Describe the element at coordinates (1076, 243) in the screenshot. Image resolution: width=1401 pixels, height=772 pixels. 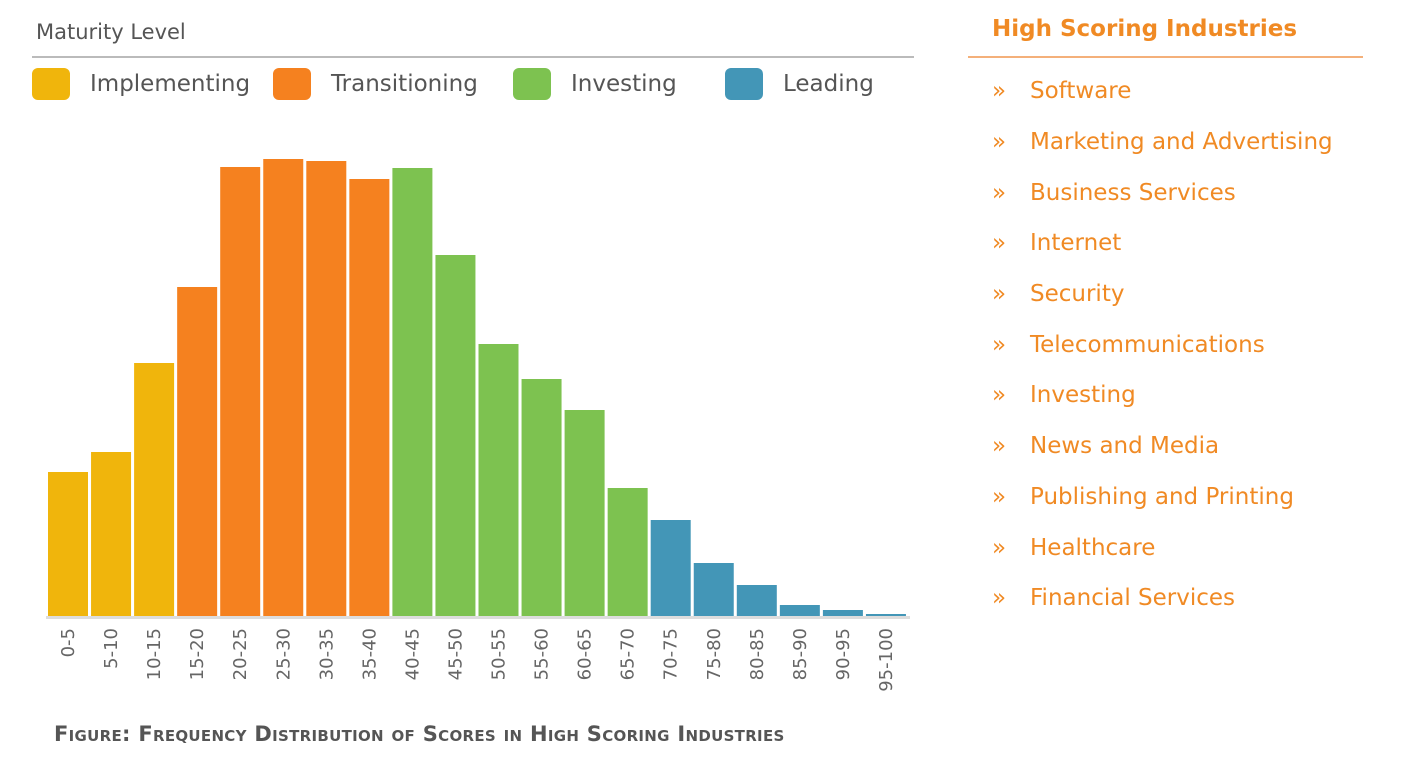
I see `industry-label: Internet` at that location.